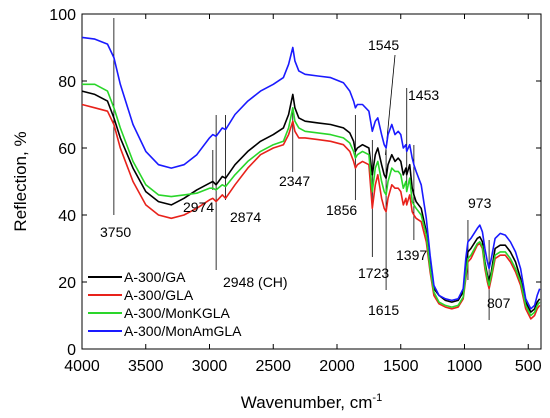 This screenshot has width=550, height=418. I want to click on legend-label: A-300/GLA, so click(159, 295).